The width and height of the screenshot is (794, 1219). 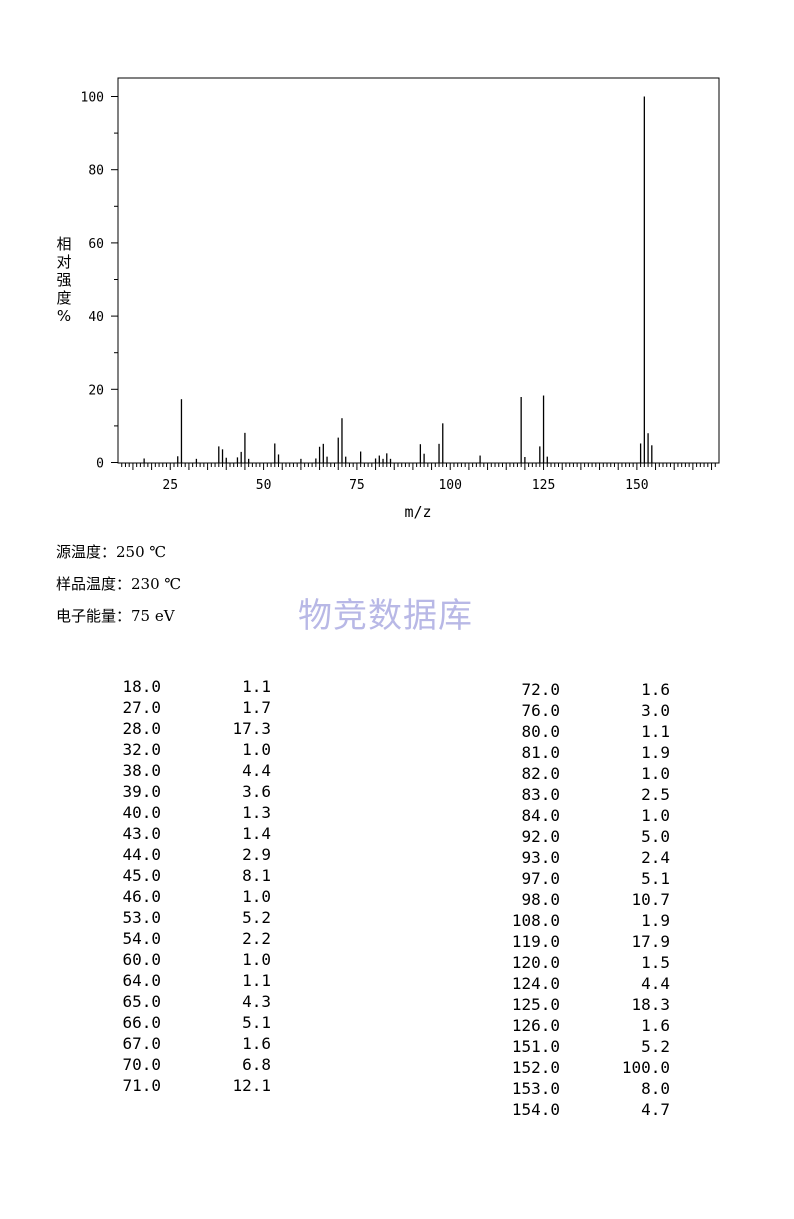 What do you see at coordinates (397, 750) in the screenshot?
I see `table-row: 32.0 1.0` at bounding box center [397, 750].